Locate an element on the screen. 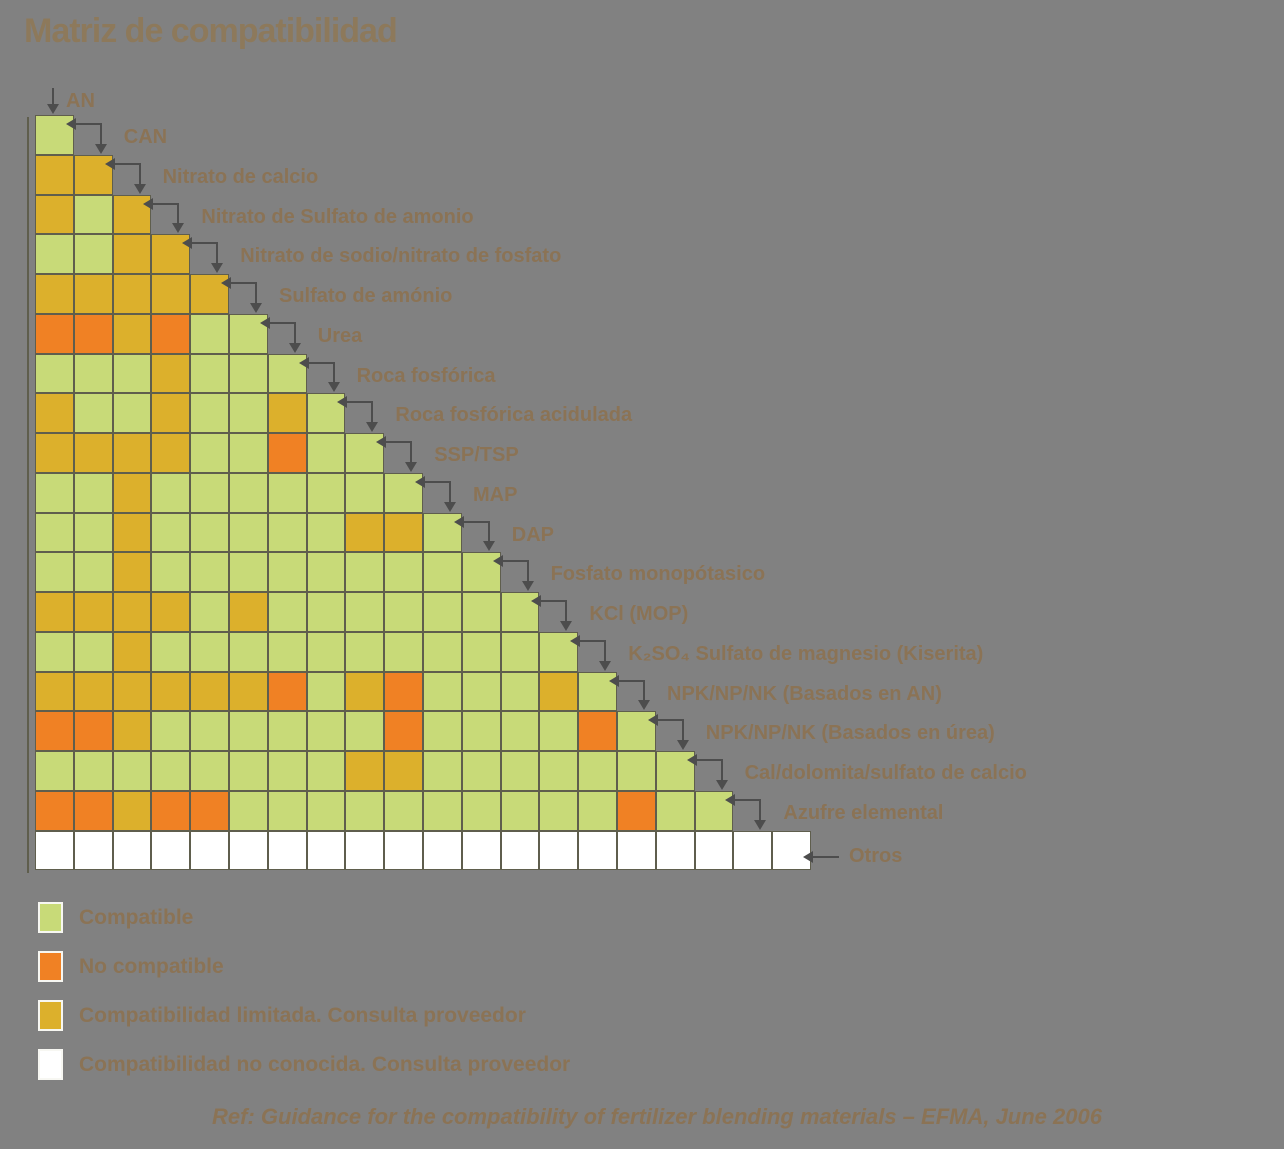 The height and width of the screenshot is (1149, 1284). material-label: Otros is located at coordinates (876, 855).